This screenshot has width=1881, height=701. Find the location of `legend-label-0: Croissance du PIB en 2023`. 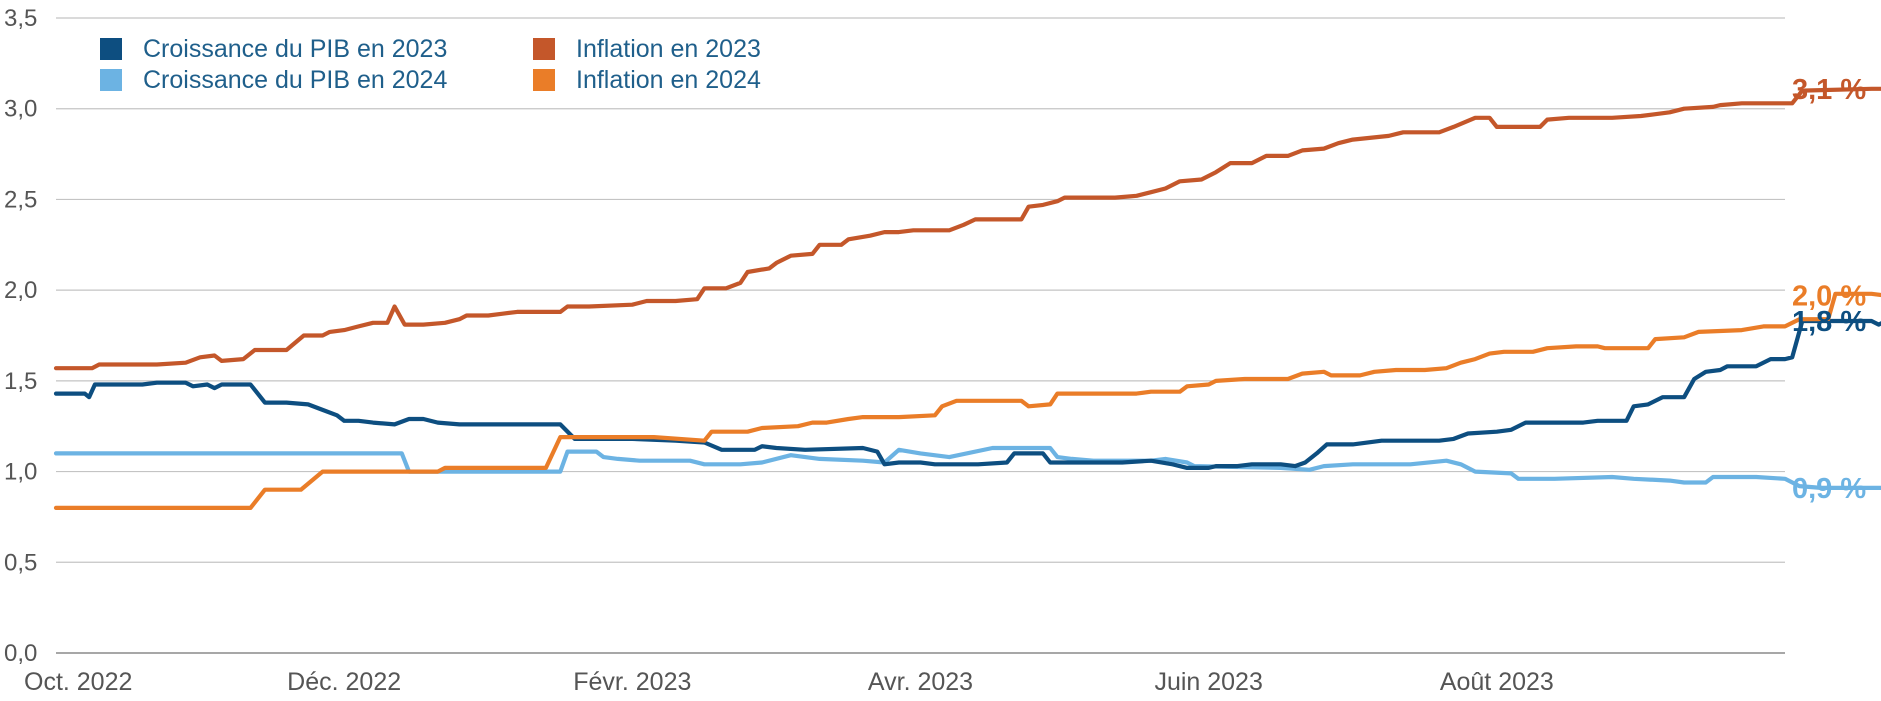

legend-label-0: Croissance du PIB en 2023 is located at coordinates (295, 49).